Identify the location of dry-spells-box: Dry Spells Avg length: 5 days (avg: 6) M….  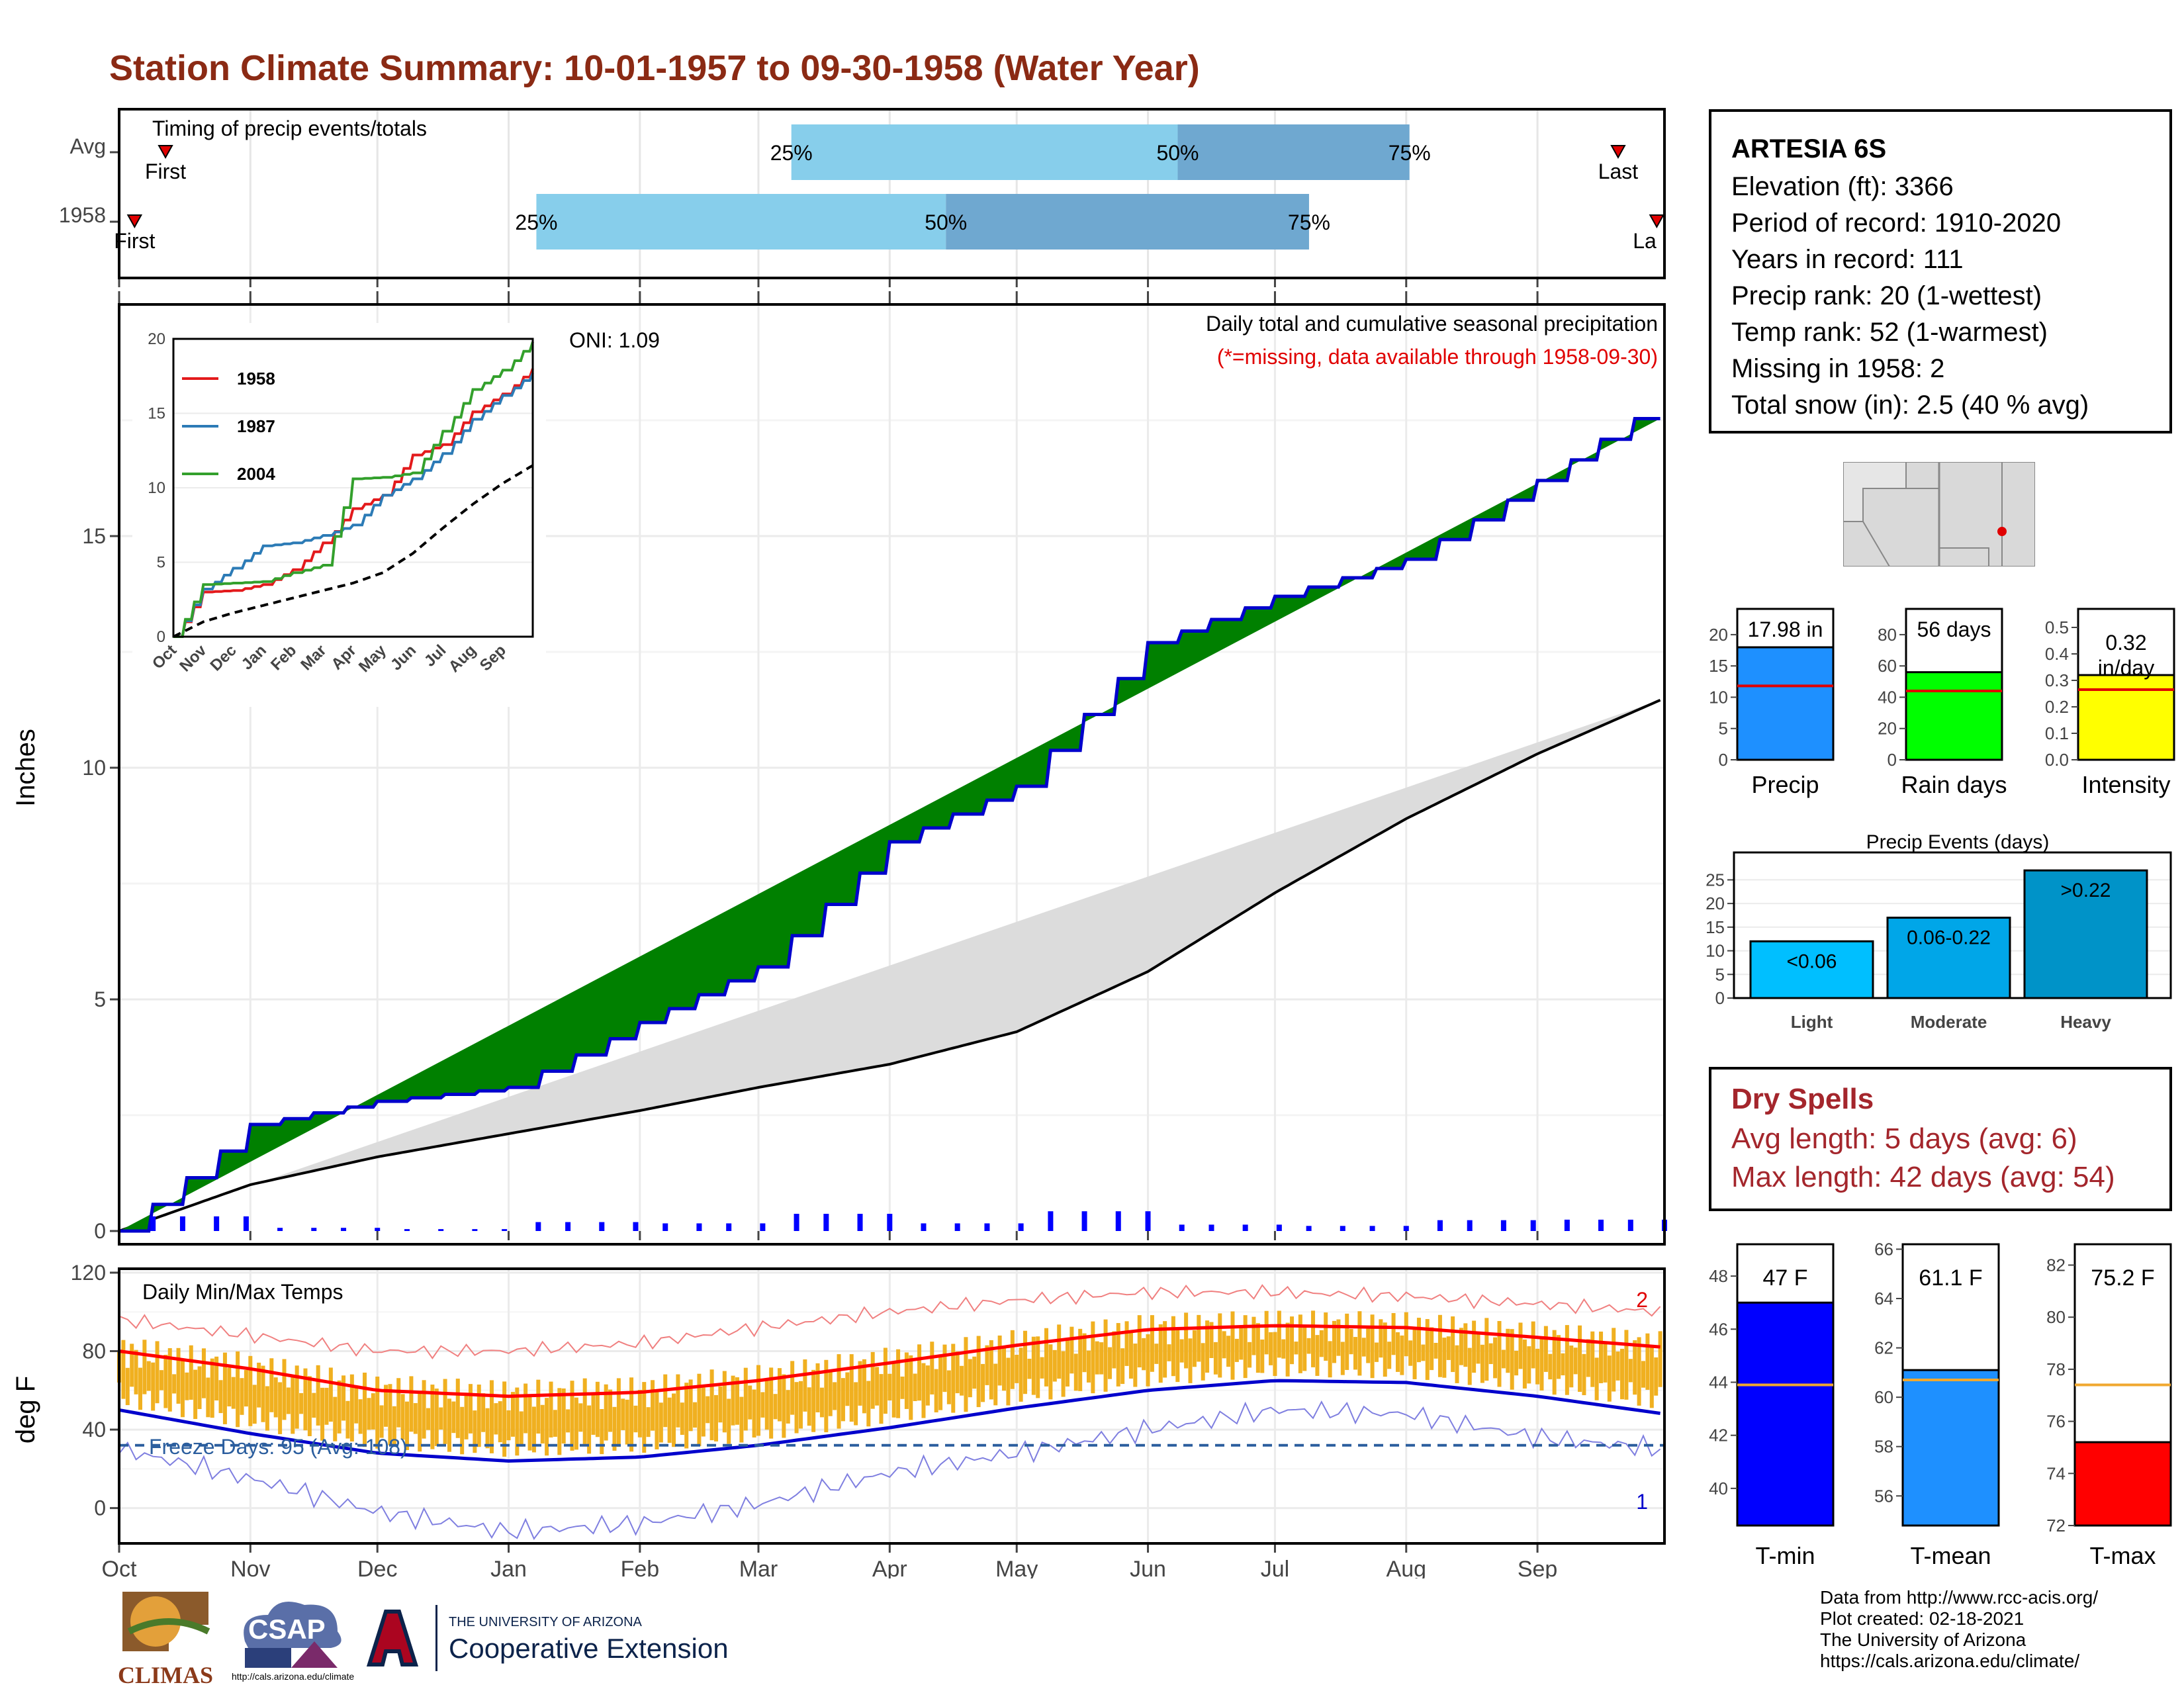
(1940, 1139).